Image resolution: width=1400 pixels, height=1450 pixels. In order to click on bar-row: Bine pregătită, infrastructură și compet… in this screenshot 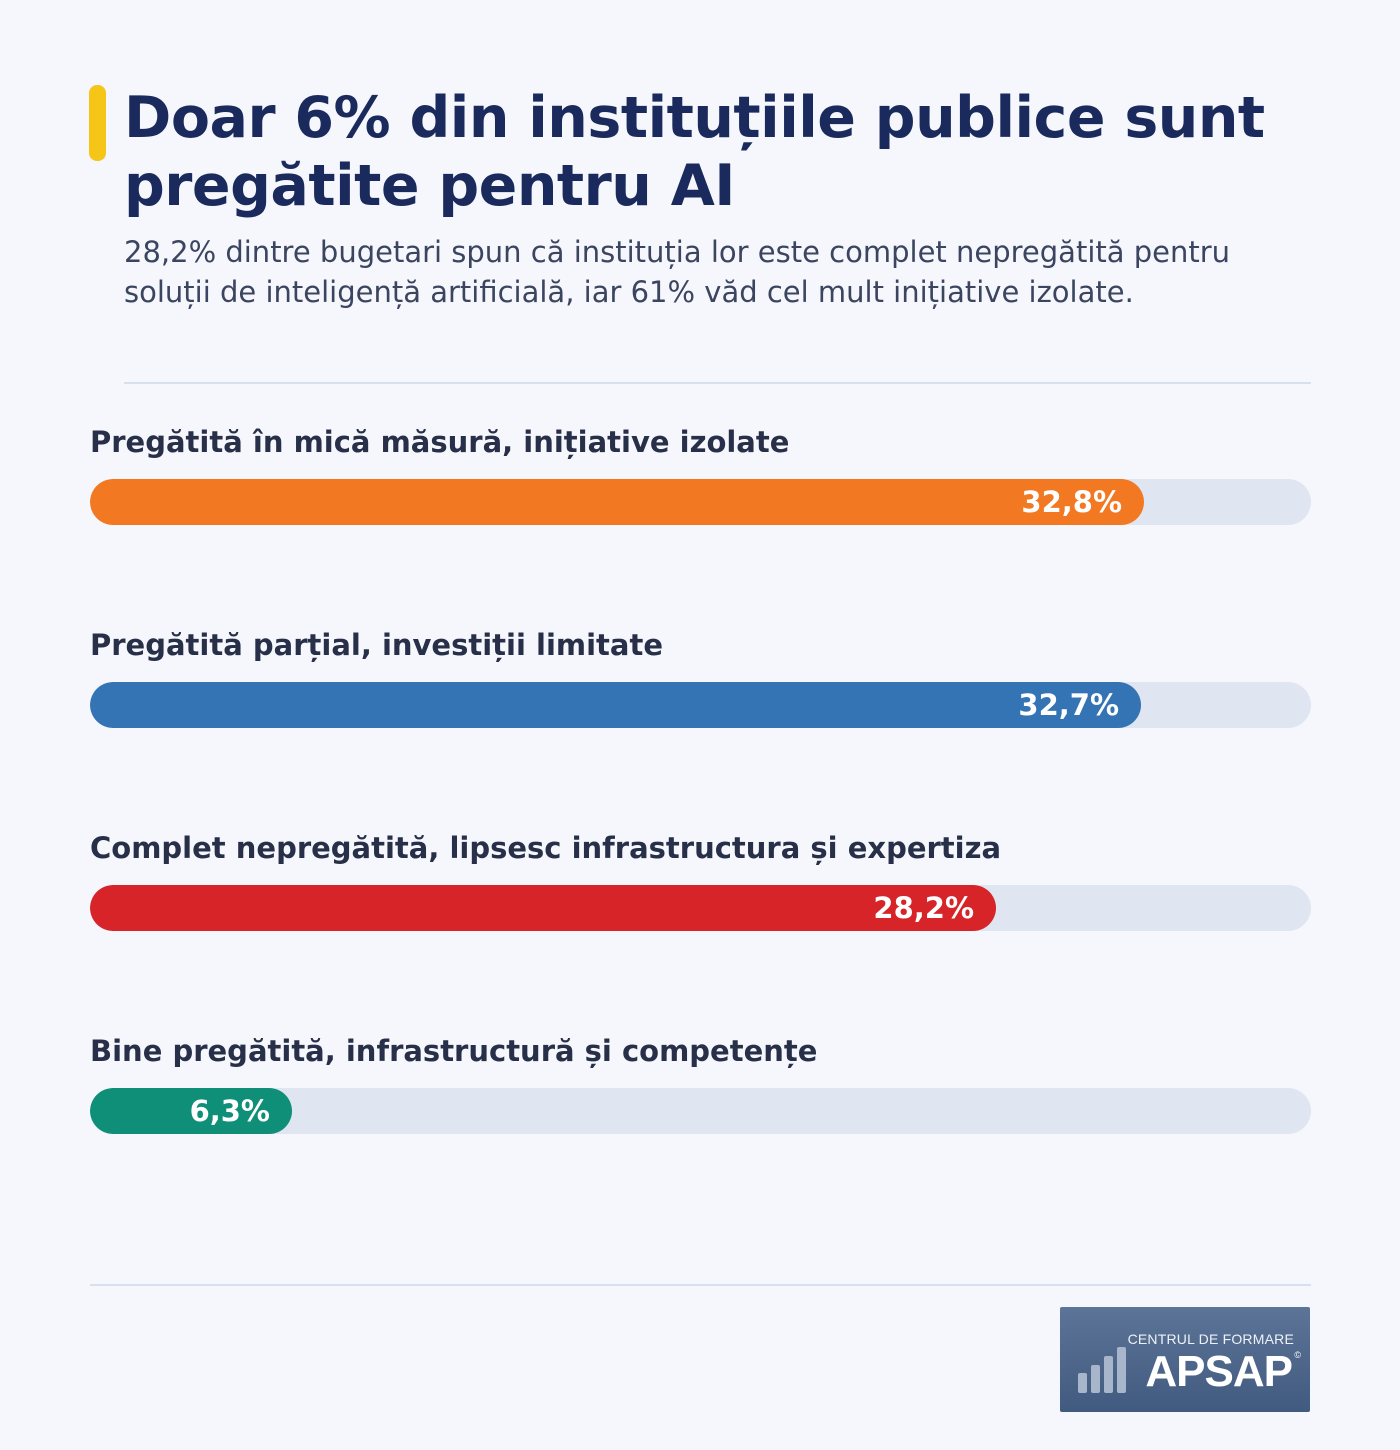, I will do `click(700, 1083)`.